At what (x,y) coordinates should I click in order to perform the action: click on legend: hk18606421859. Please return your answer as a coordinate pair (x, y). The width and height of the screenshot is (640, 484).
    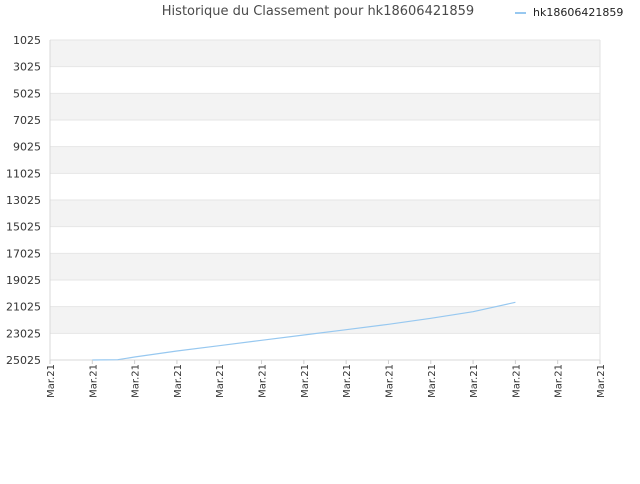
    Looking at the image, I should click on (569, 12).